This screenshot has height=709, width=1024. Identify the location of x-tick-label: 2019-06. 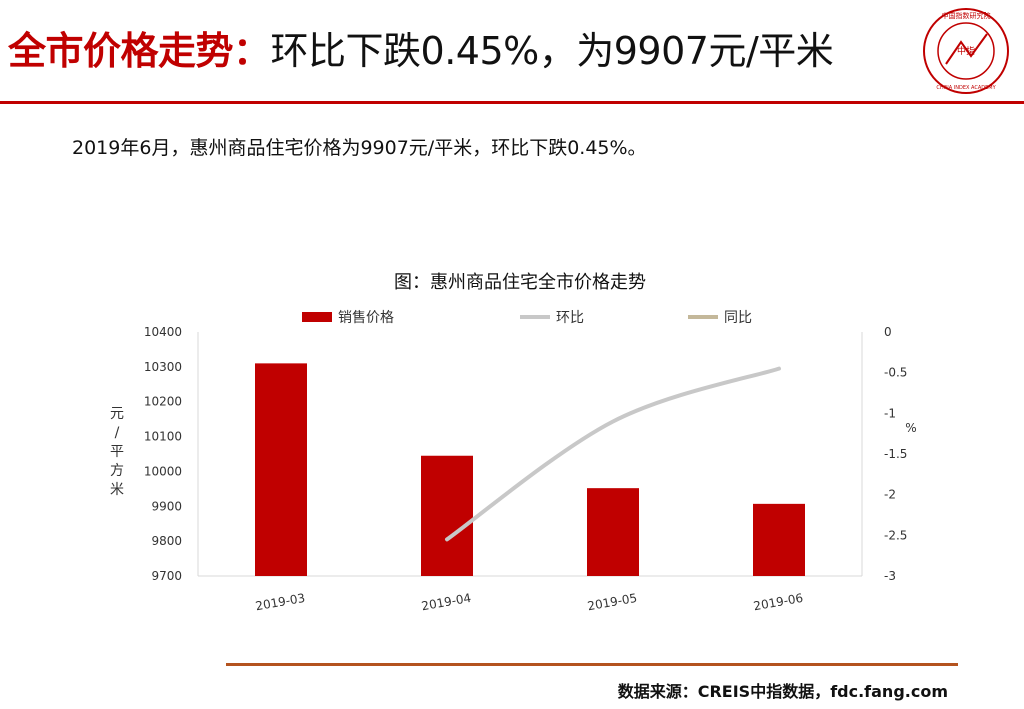
(778, 602).